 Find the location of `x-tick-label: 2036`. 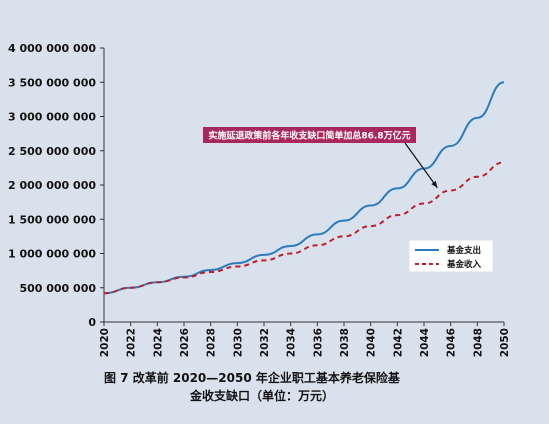

x-tick-label: 2036 is located at coordinates (318, 342).